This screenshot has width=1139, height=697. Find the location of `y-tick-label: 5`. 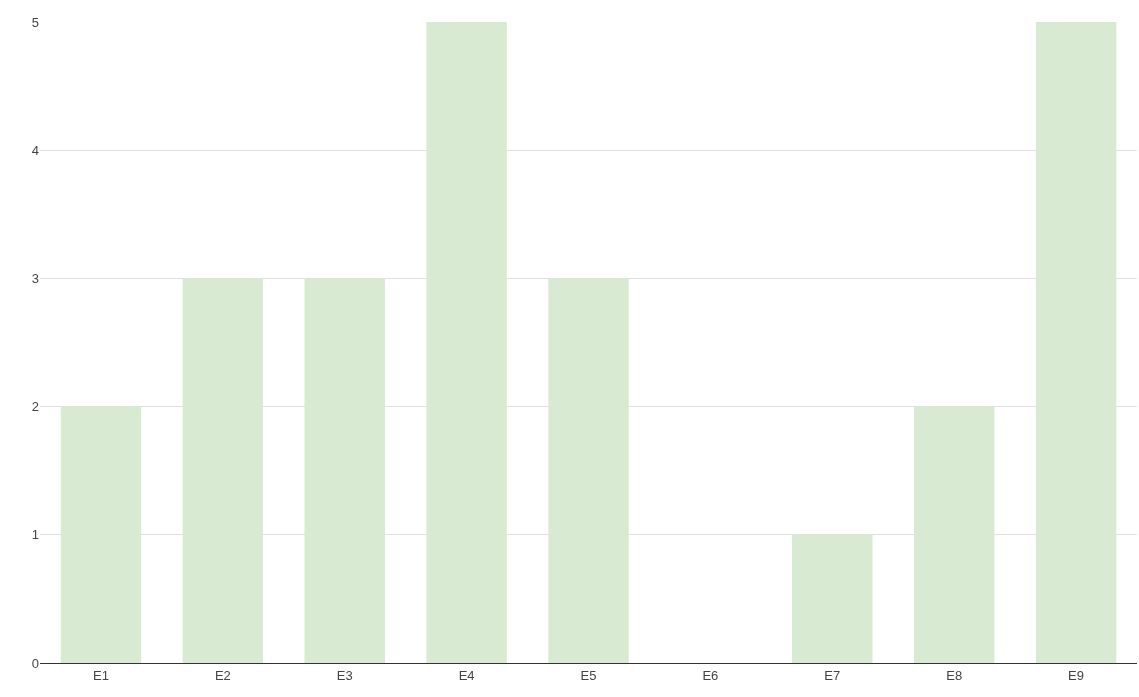

y-tick-label: 5 is located at coordinates (35, 22).